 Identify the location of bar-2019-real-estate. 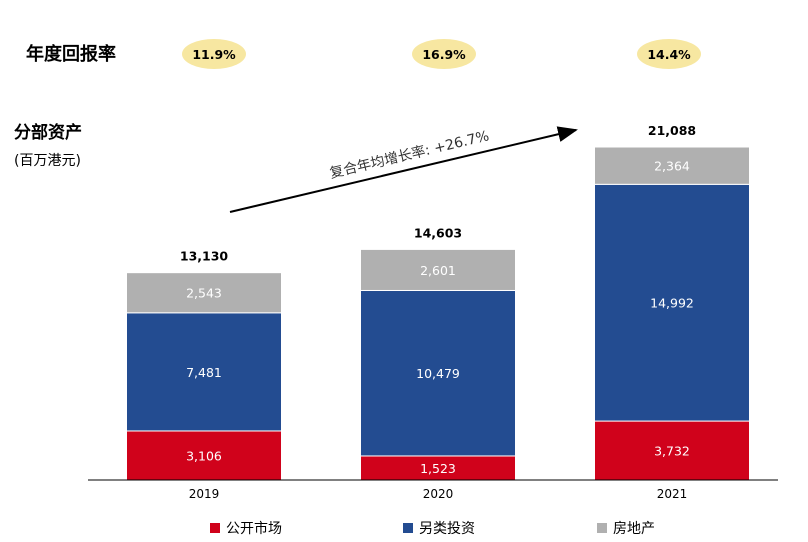
(204, 293).